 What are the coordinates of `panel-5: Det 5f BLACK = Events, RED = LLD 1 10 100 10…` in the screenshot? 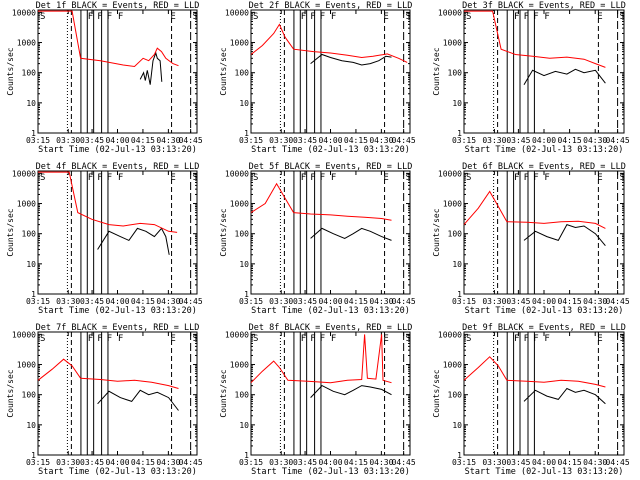 It's located at (317, 239).